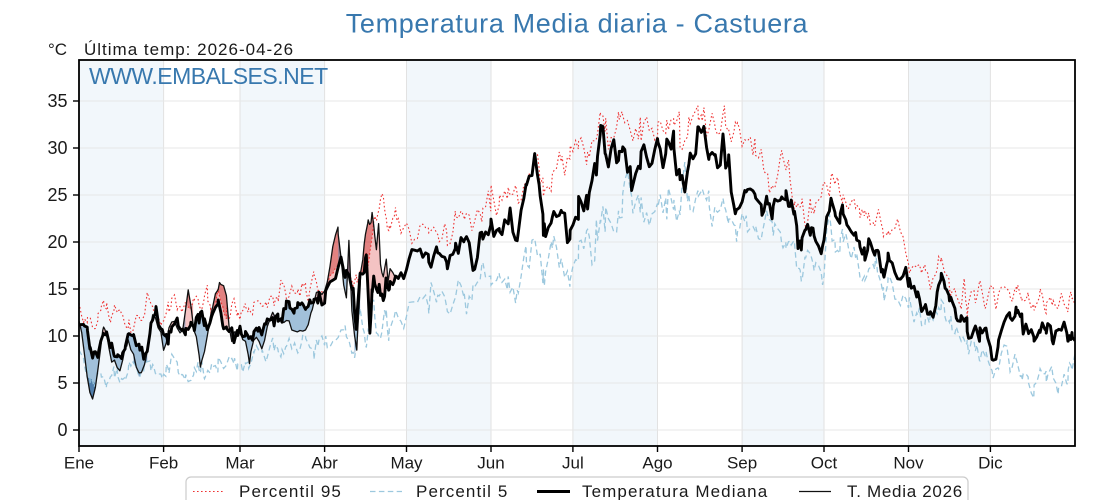 The height and width of the screenshot is (500, 1120). What do you see at coordinates (79, 463) in the screenshot?
I see `svg-text: Ene` at bounding box center [79, 463].